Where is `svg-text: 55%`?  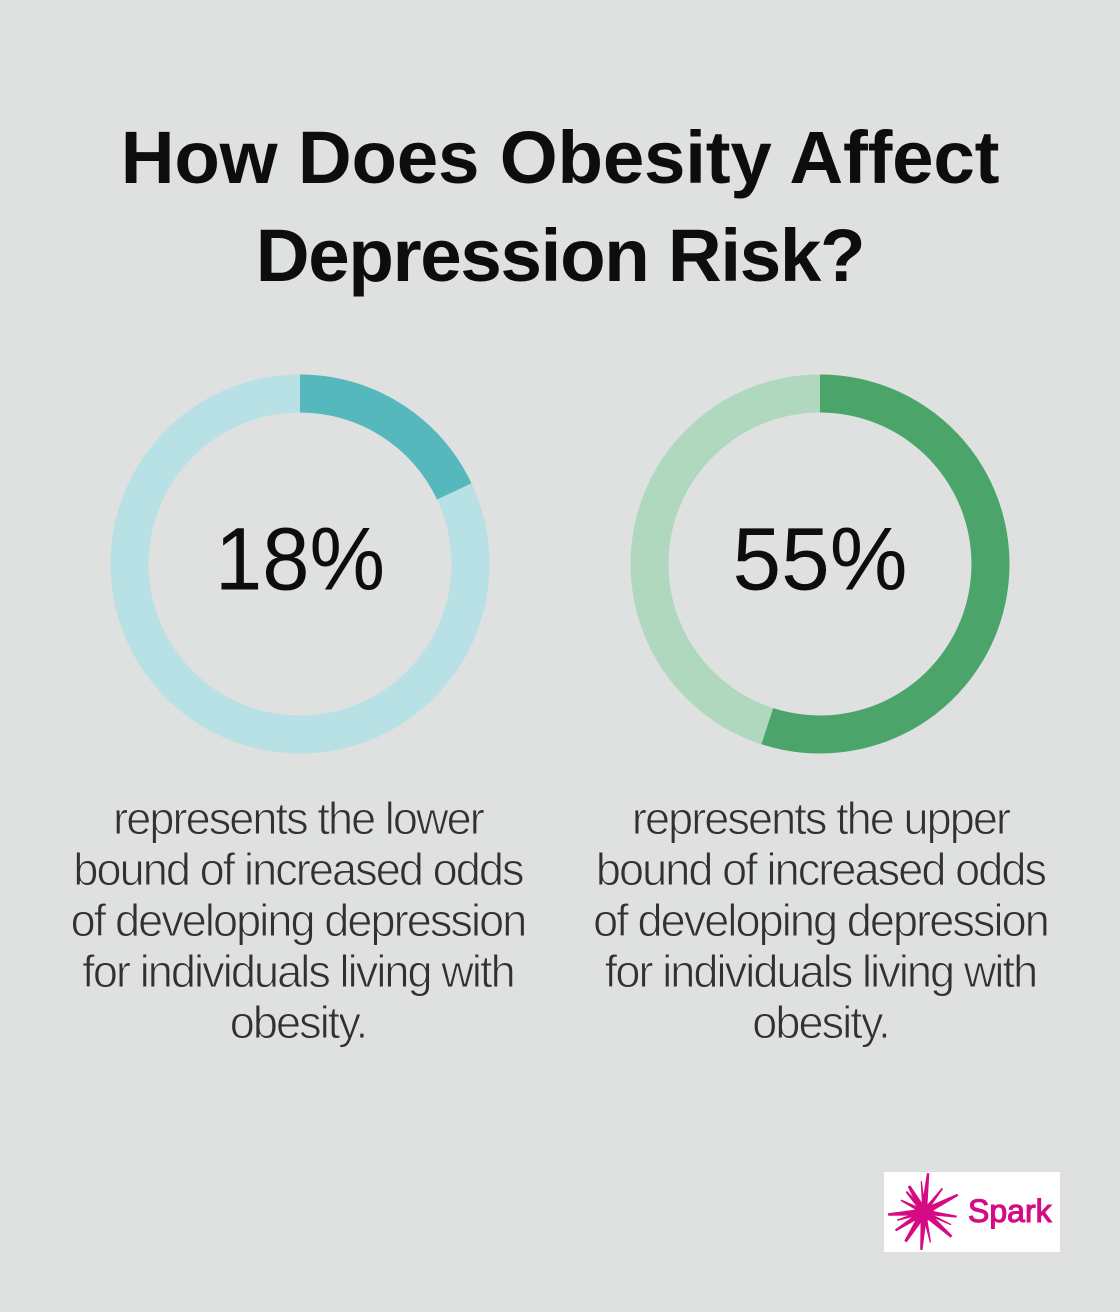 svg-text: 55% is located at coordinates (820, 559).